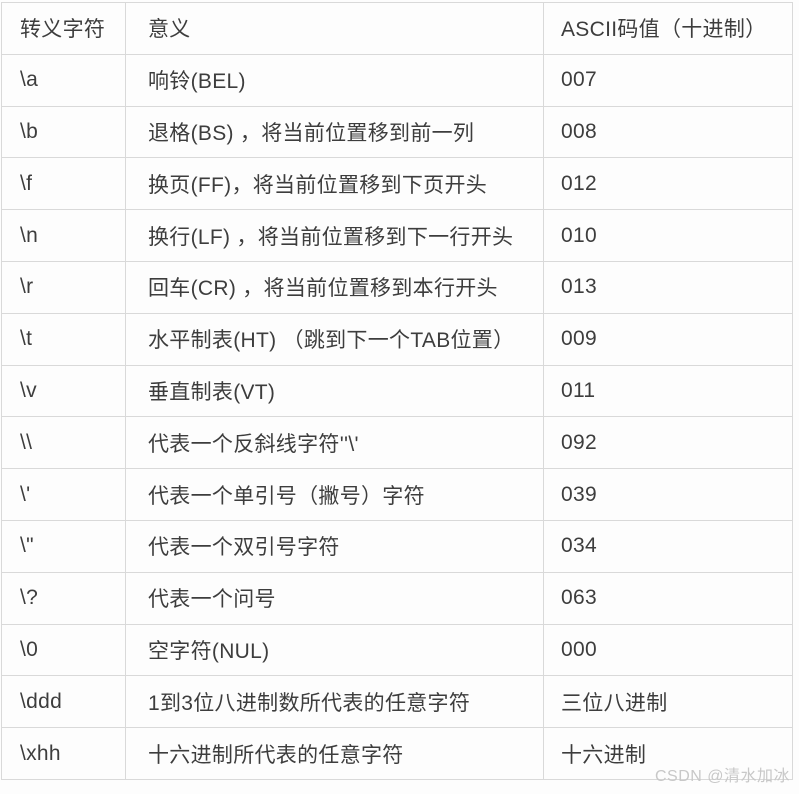 Image resolution: width=799 pixels, height=794 pixels. What do you see at coordinates (334, 650) in the screenshot?
I see `meaning-cell: 空字符(NUL)` at bounding box center [334, 650].